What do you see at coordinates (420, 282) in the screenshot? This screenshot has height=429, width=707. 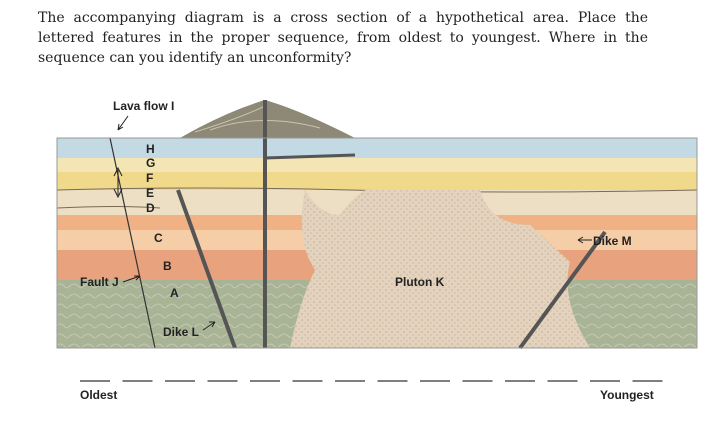 I see `label: Pluton K` at bounding box center [420, 282].